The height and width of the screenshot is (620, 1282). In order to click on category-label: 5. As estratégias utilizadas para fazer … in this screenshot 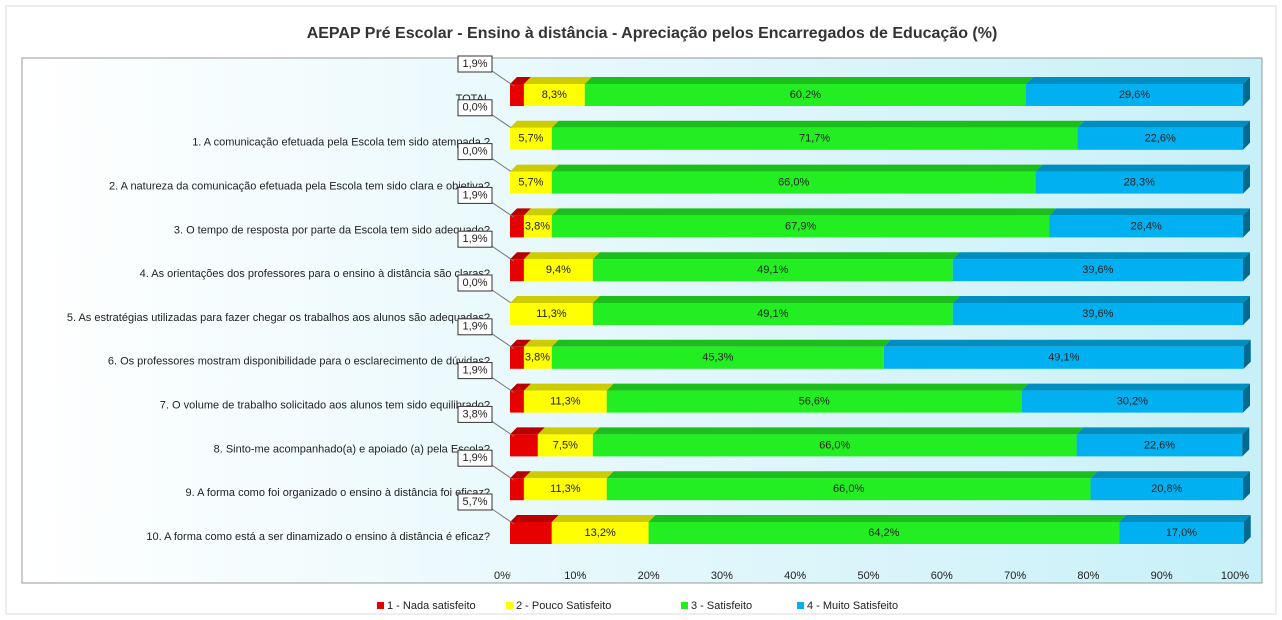, I will do `click(278, 318)`.